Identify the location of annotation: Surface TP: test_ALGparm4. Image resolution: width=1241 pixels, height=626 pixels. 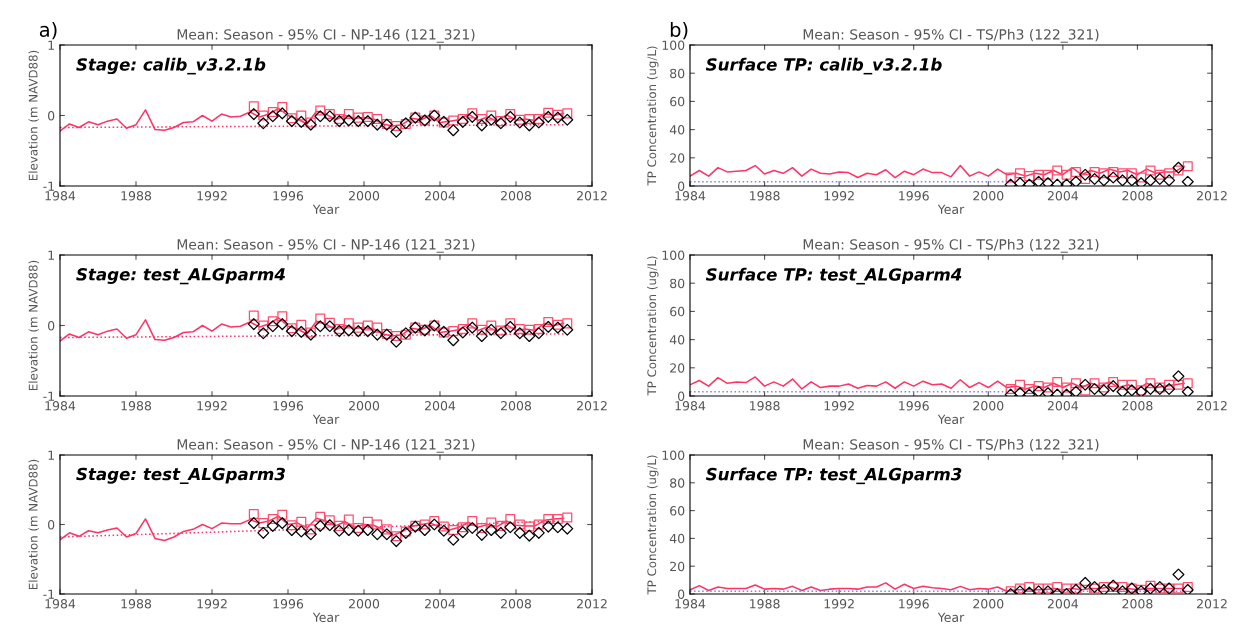
(833, 276).